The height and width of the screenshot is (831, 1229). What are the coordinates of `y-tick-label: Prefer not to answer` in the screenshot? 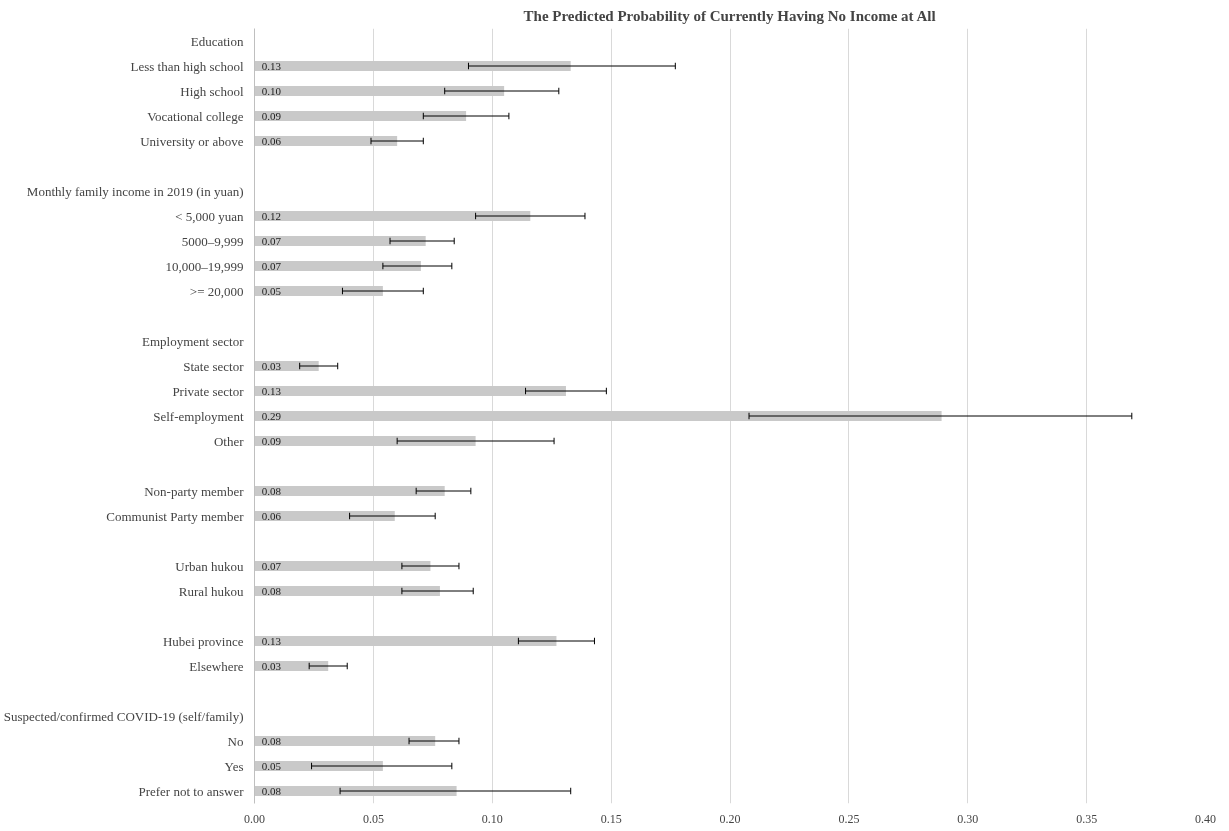 It's located at (191, 791).